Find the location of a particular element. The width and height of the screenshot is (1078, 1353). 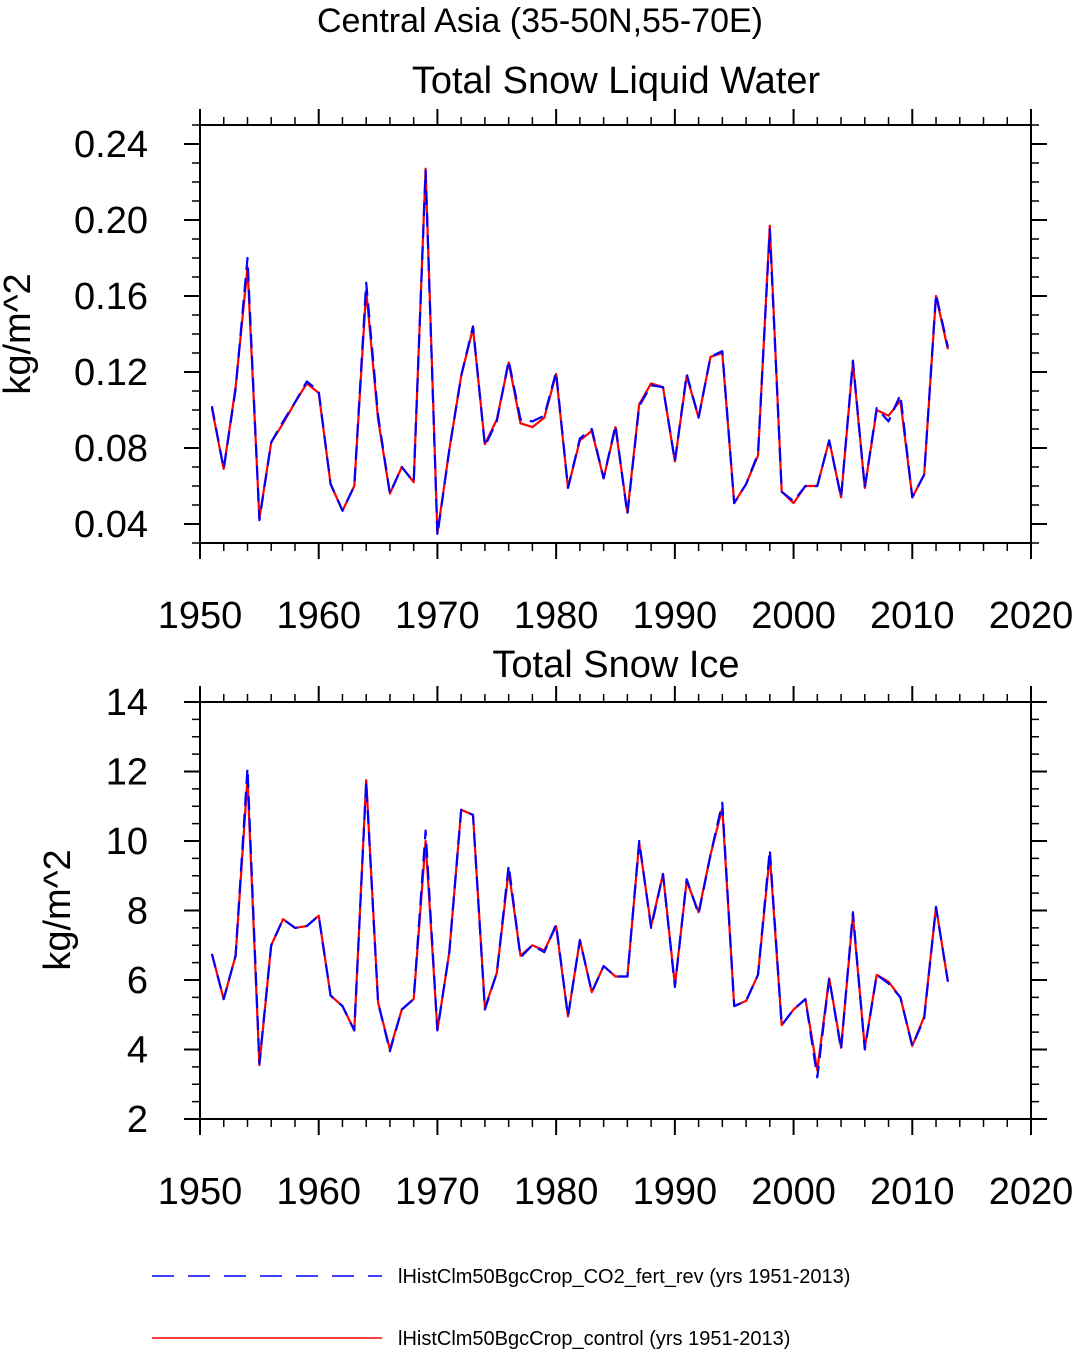

panel-title: Total Snow Liquid Water is located at coordinates (616, 81).